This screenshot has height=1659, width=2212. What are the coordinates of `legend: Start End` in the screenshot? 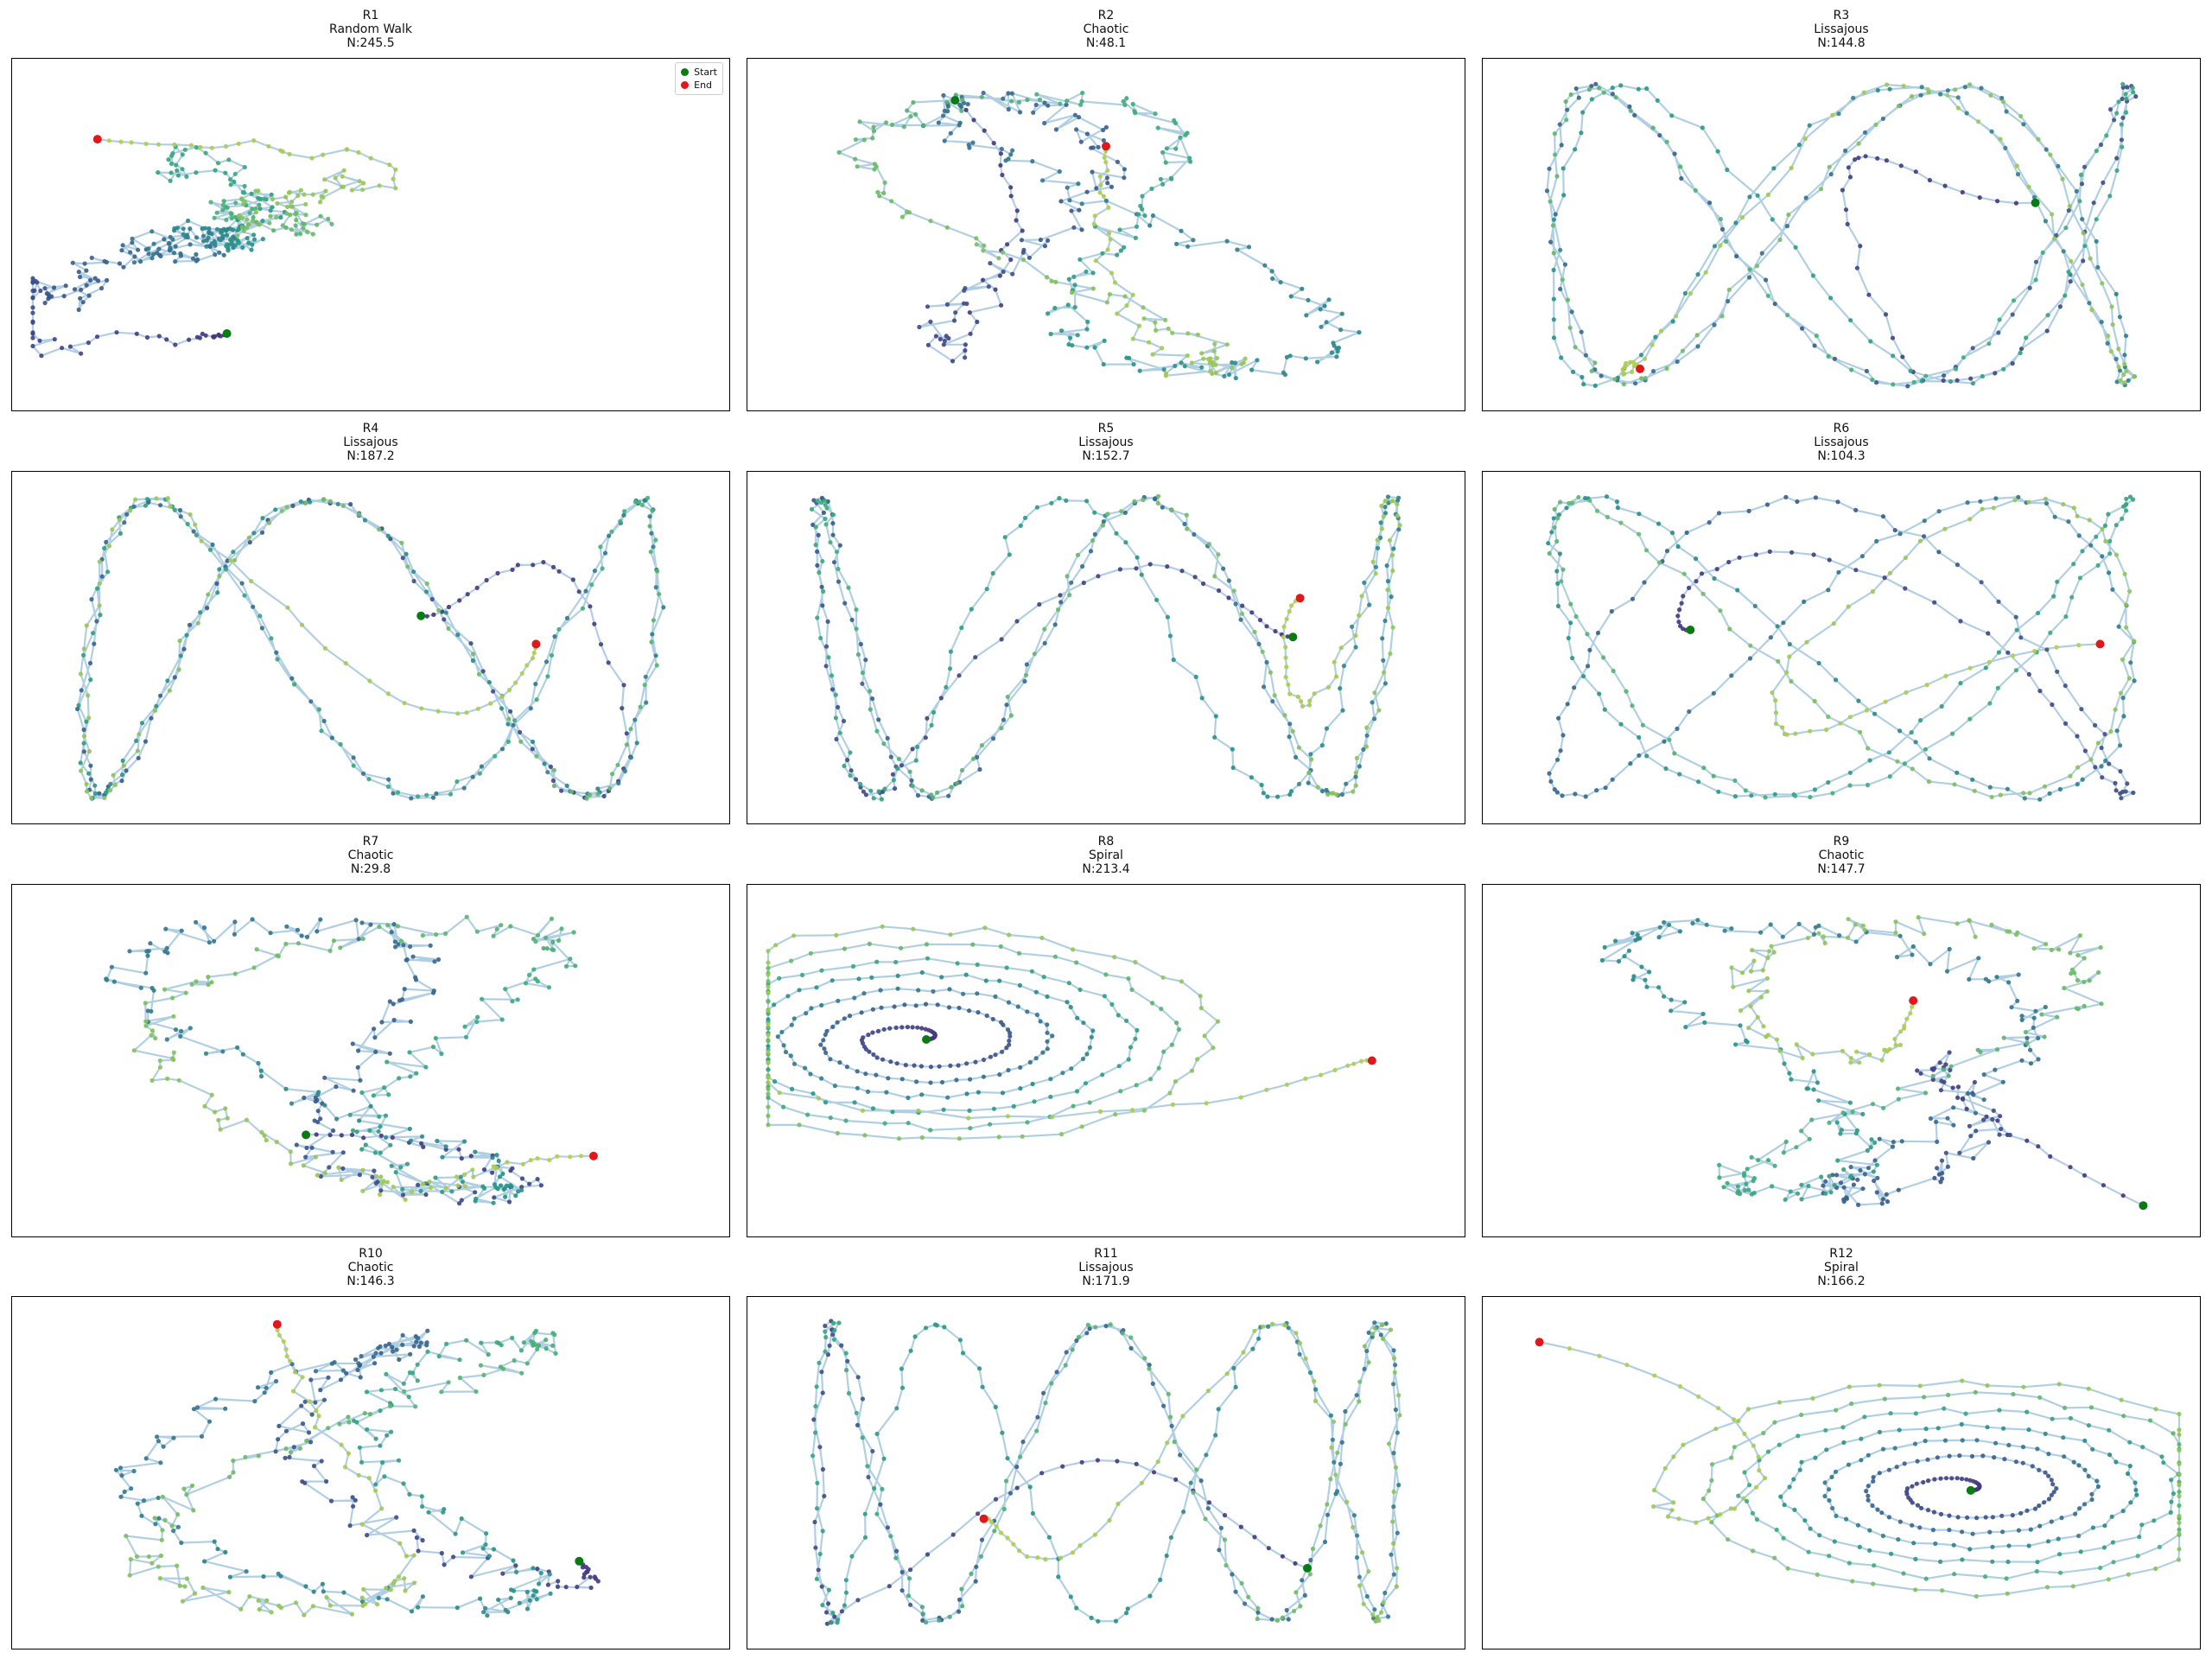 It's located at (699, 78).